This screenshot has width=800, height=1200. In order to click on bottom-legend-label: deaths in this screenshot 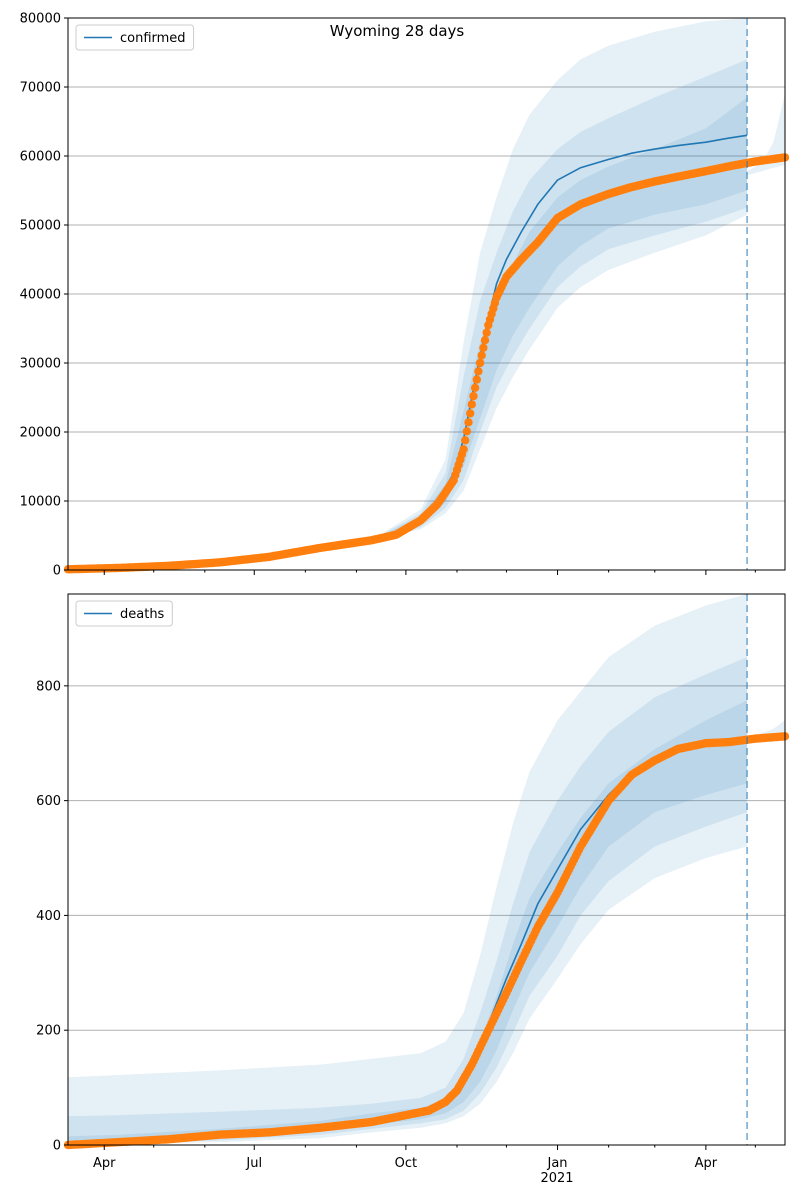, I will do `click(142, 614)`.